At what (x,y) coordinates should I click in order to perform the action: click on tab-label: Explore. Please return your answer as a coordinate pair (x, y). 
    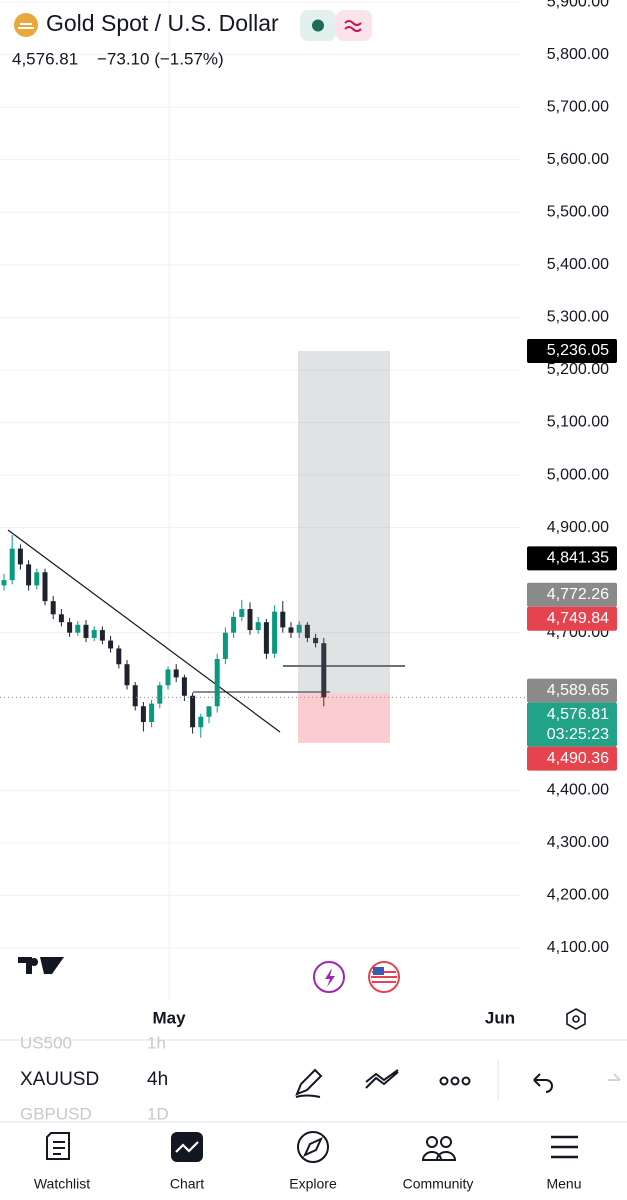
    Looking at the image, I should click on (313, 1184).